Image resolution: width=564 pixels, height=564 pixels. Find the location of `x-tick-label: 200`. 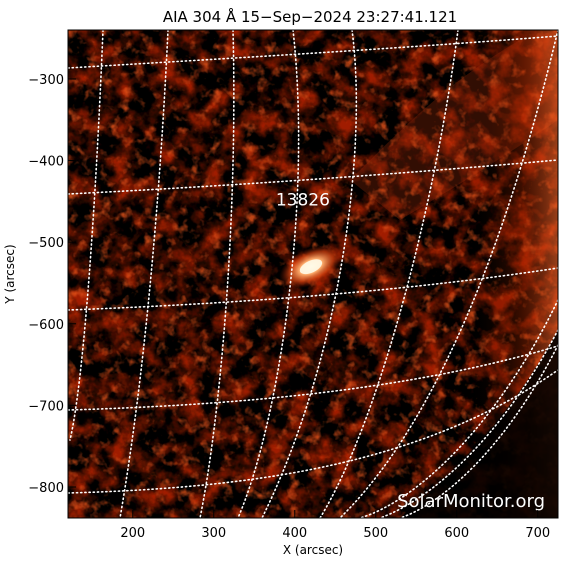

x-tick-label: 200 is located at coordinates (132, 533).